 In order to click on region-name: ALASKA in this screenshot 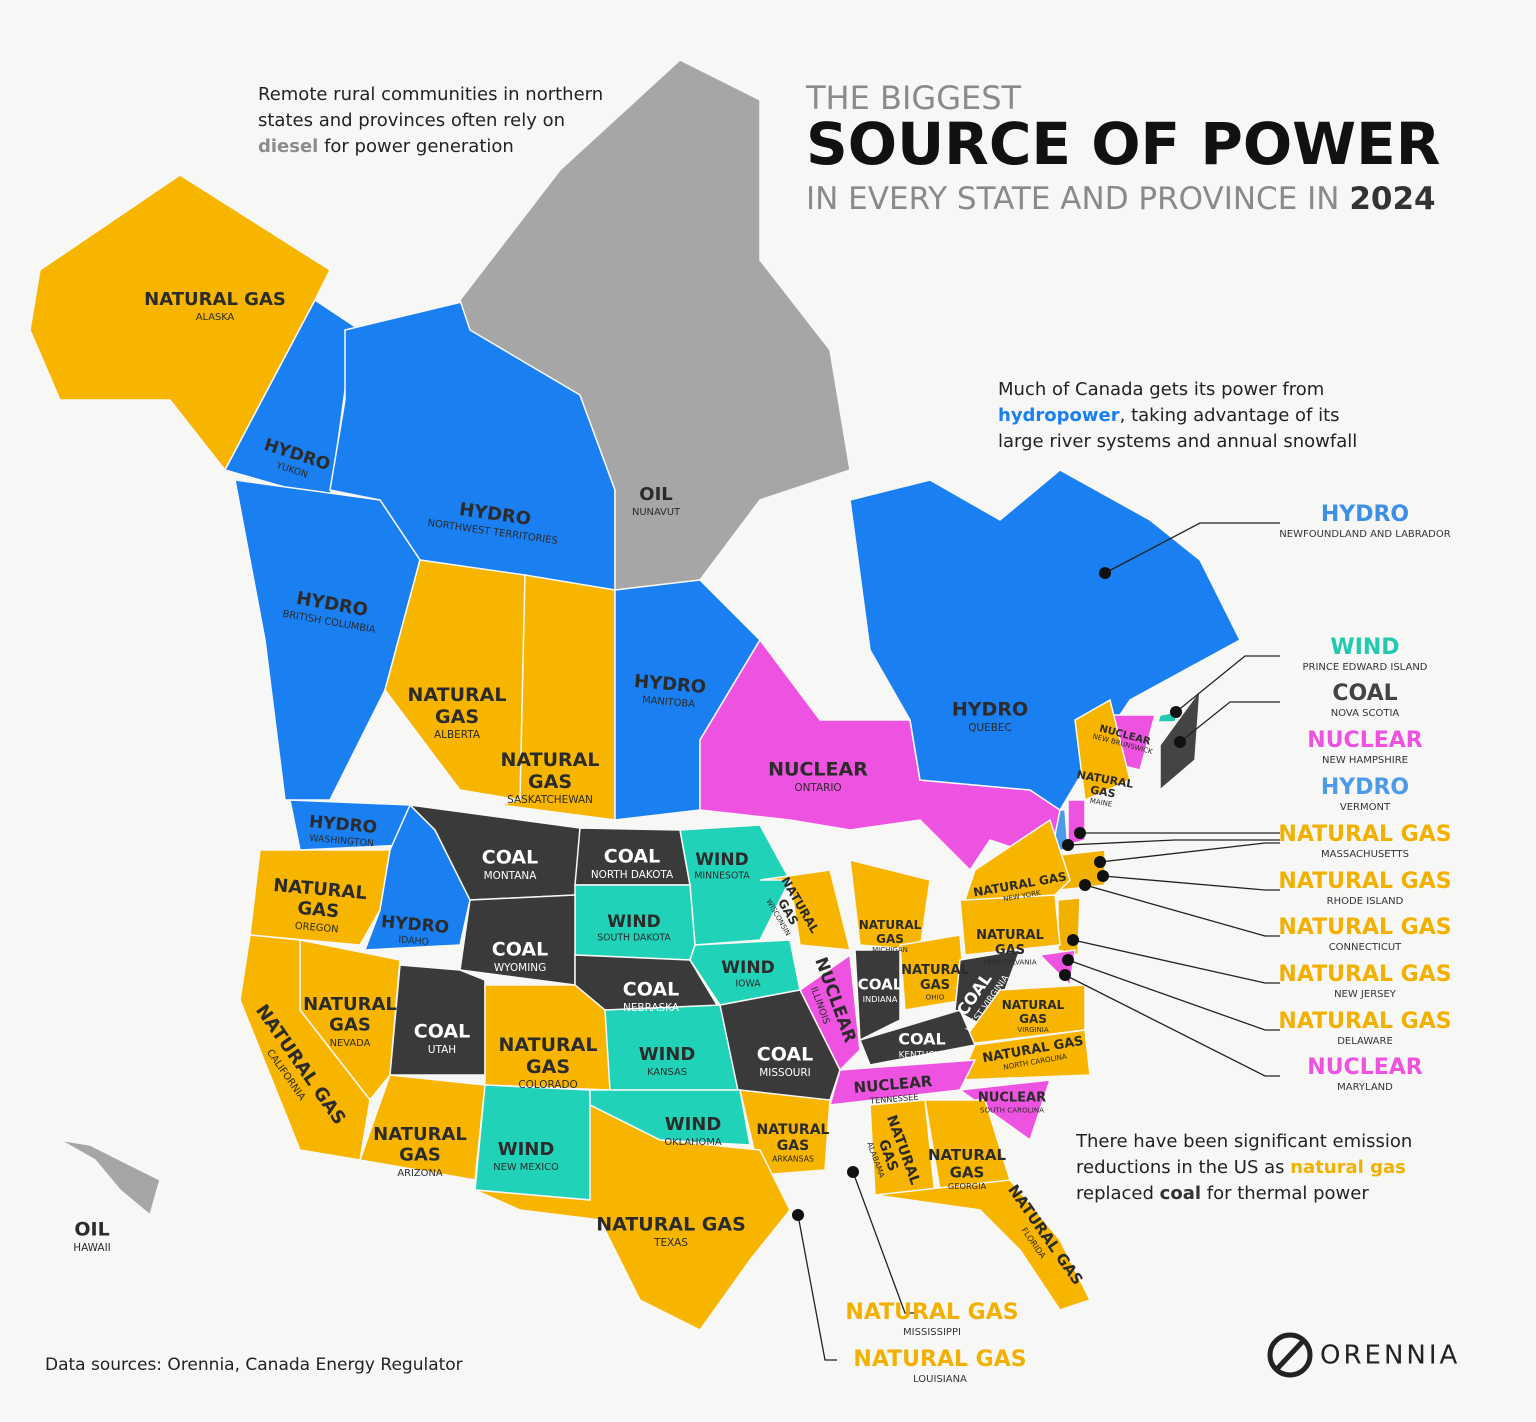, I will do `click(215, 317)`.